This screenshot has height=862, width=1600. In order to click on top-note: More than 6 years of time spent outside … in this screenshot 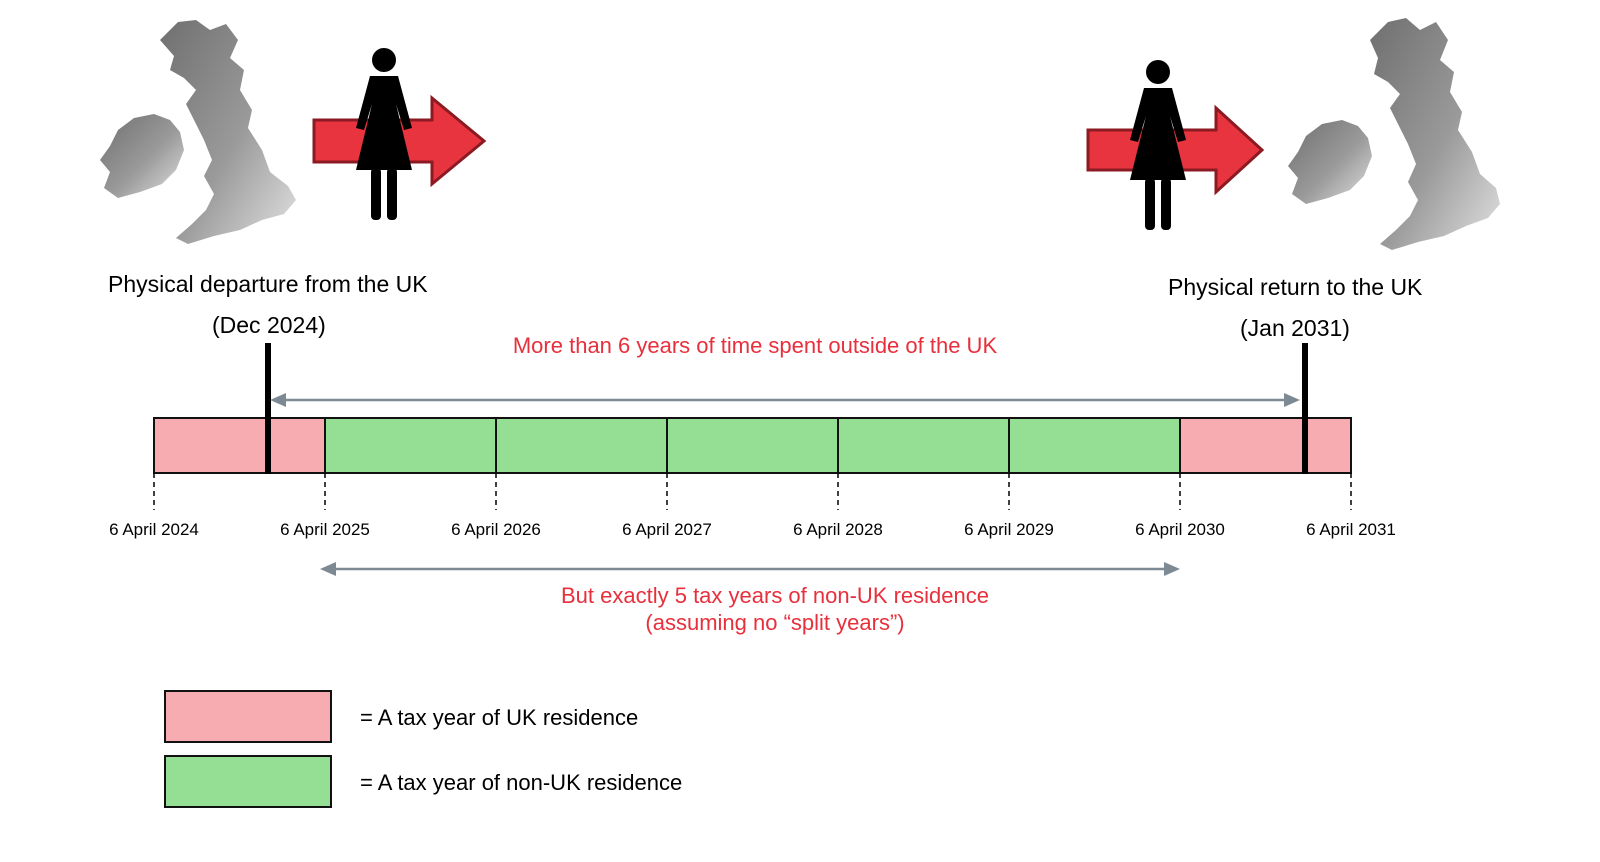, I will do `click(755, 345)`.